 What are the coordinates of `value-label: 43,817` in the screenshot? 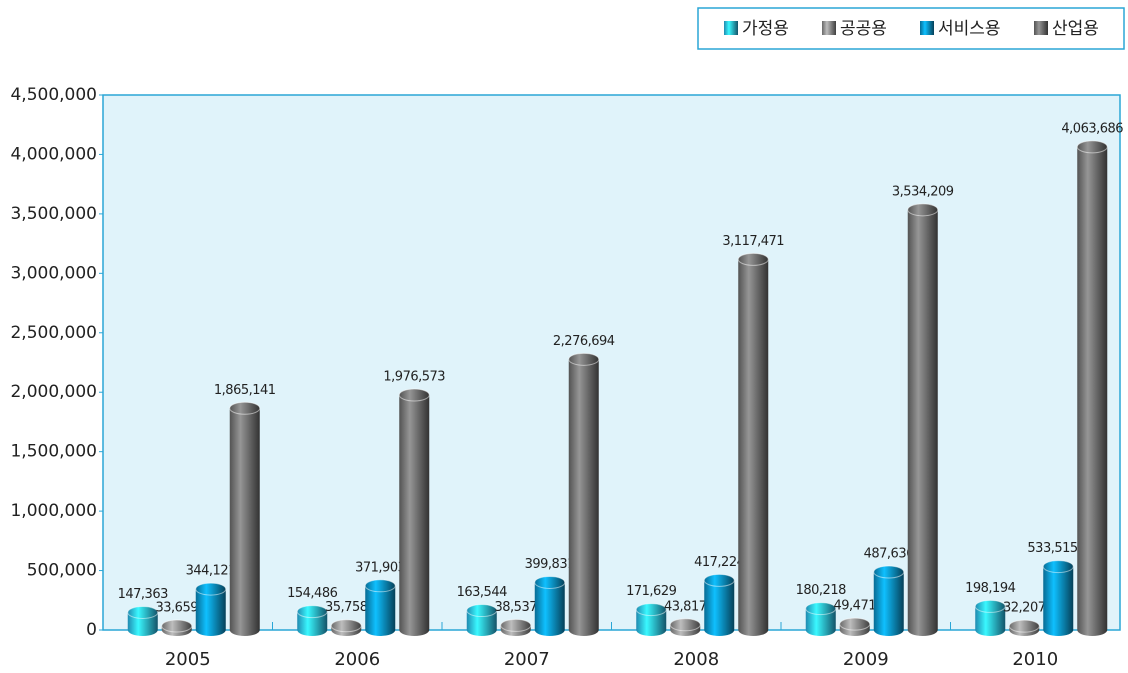 It's located at (685, 606).